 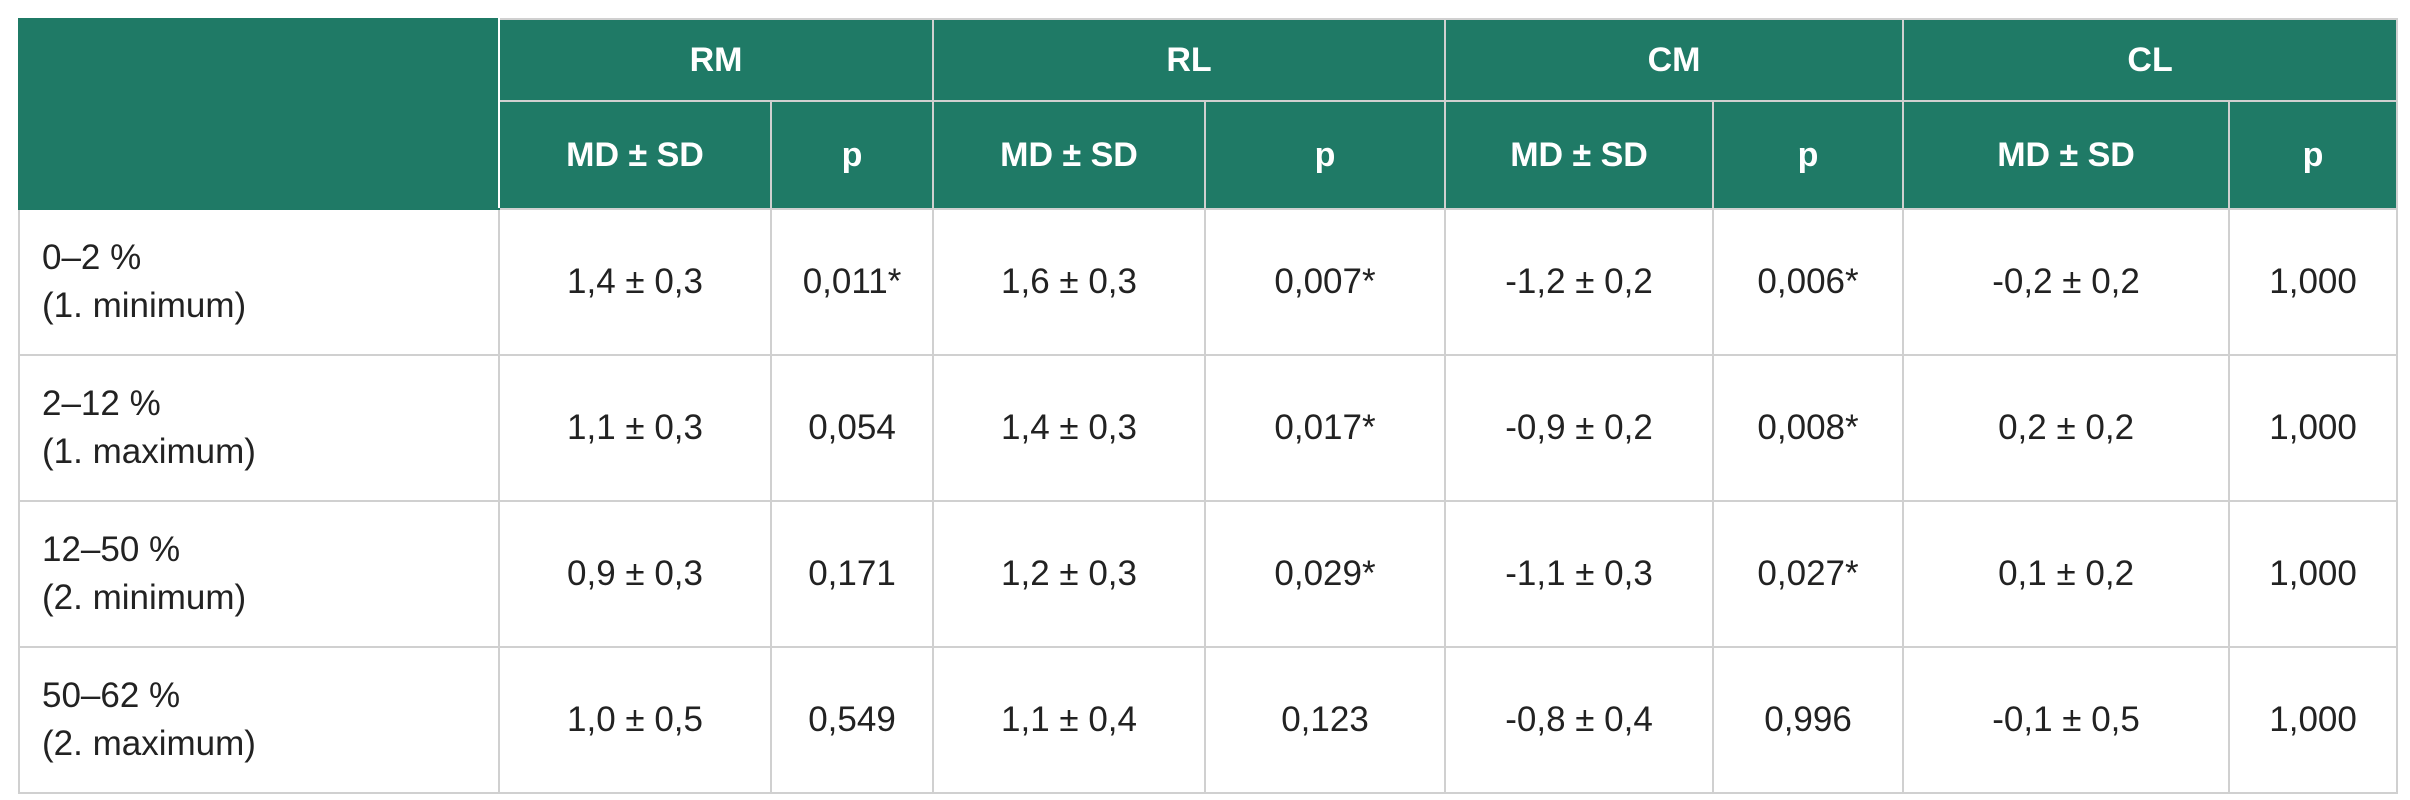 I want to click on cell-rm-md: 1,1 ± 0,3, so click(x=635, y=428).